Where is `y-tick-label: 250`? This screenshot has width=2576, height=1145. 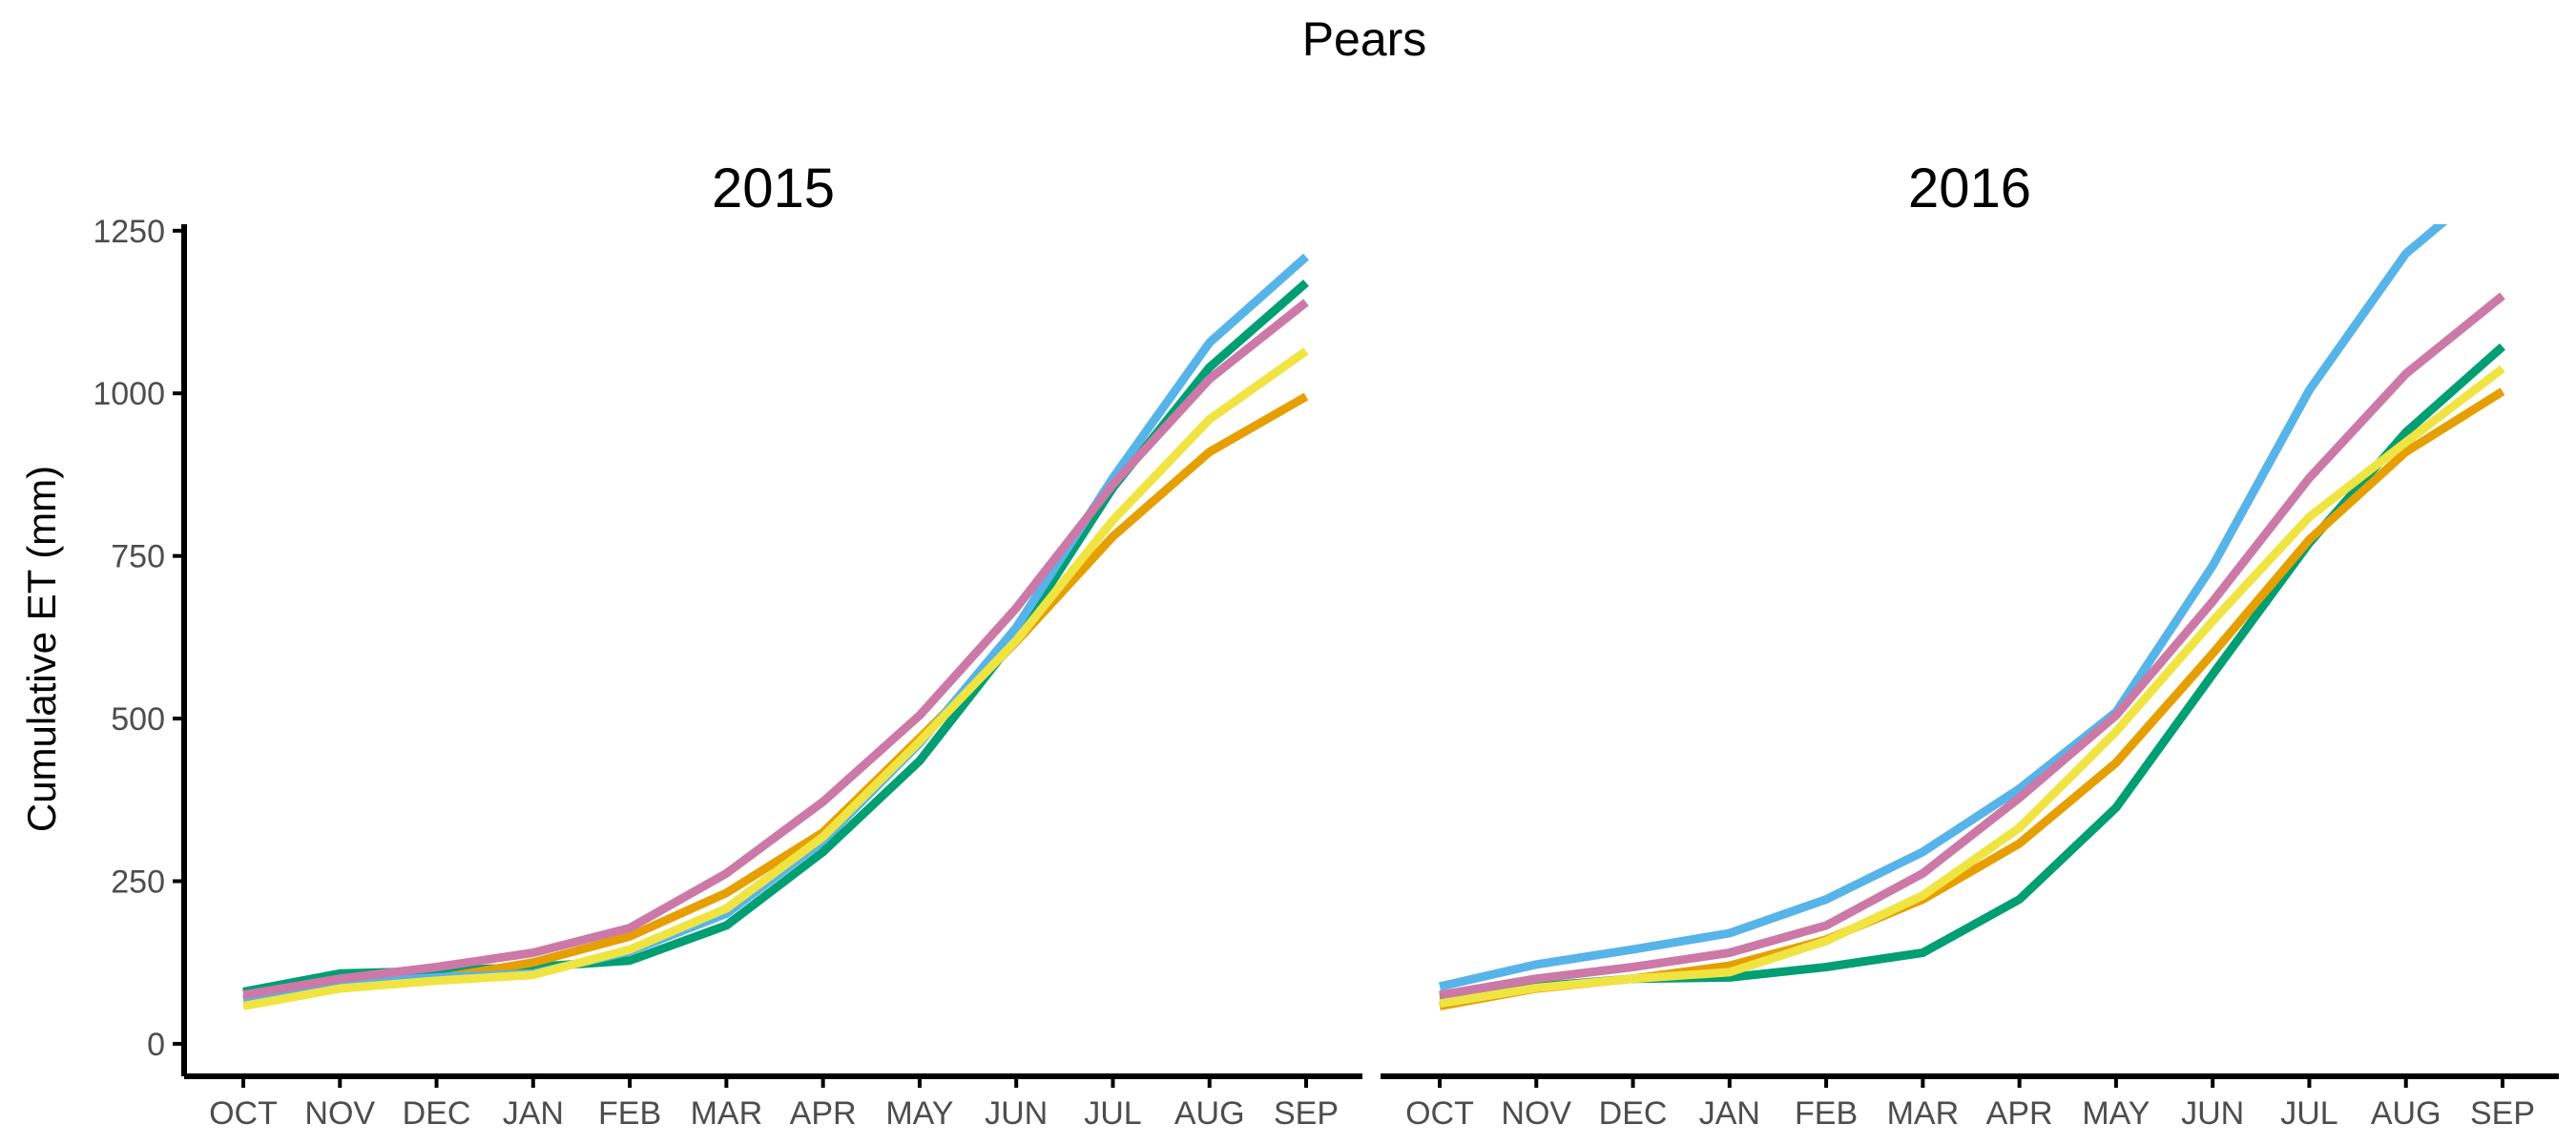 y-tick-label: 250 is located at coordinates (138, 882).